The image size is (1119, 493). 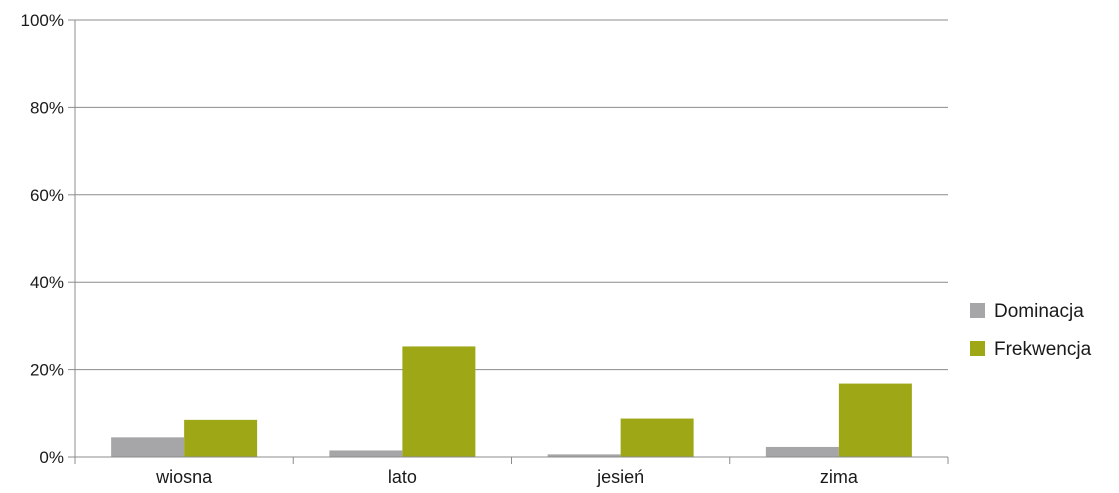 I want to click on y-tick-label: 40%, so click(x=47, y=282).